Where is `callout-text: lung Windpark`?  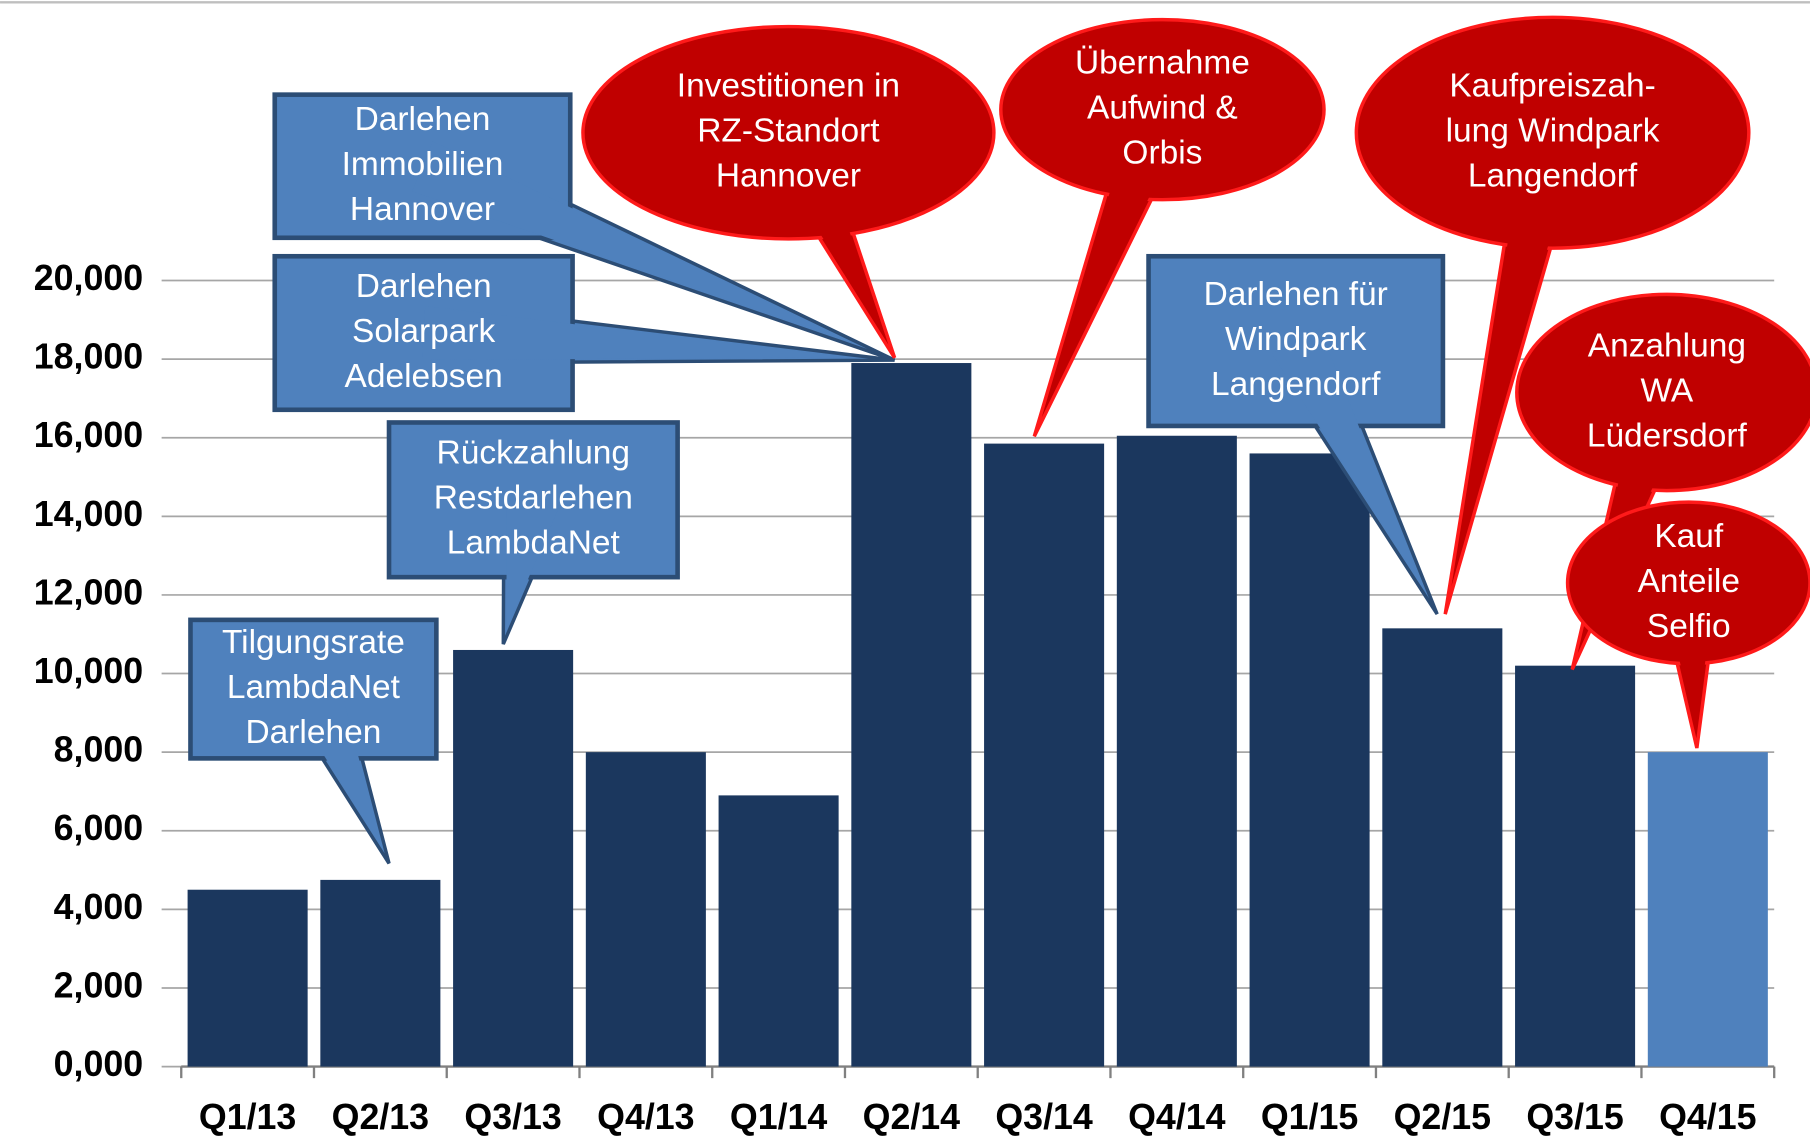
callout-text: lung Windpark is located at coordinates (1553, 131).